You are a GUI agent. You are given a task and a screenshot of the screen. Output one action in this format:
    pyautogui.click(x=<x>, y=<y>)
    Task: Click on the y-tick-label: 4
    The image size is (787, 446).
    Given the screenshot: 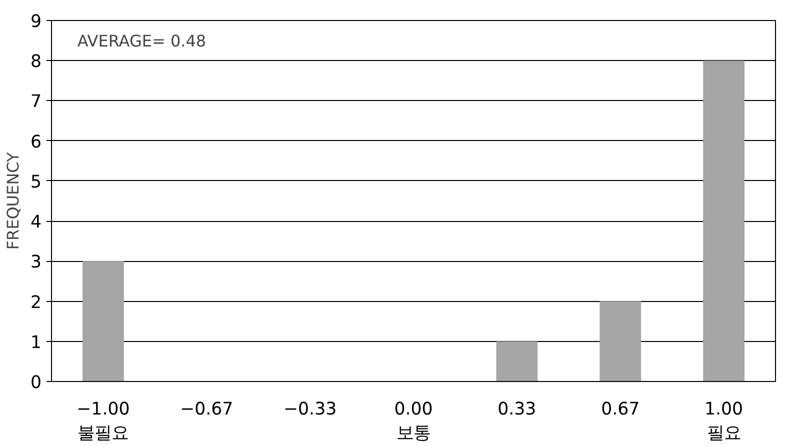 What is the action you would take?
    pyautogui.click(x=36, y=222)
    